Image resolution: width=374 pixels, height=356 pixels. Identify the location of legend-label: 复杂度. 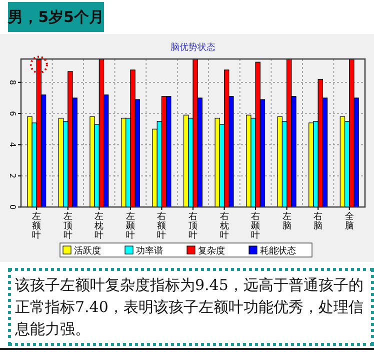
(211, 251).